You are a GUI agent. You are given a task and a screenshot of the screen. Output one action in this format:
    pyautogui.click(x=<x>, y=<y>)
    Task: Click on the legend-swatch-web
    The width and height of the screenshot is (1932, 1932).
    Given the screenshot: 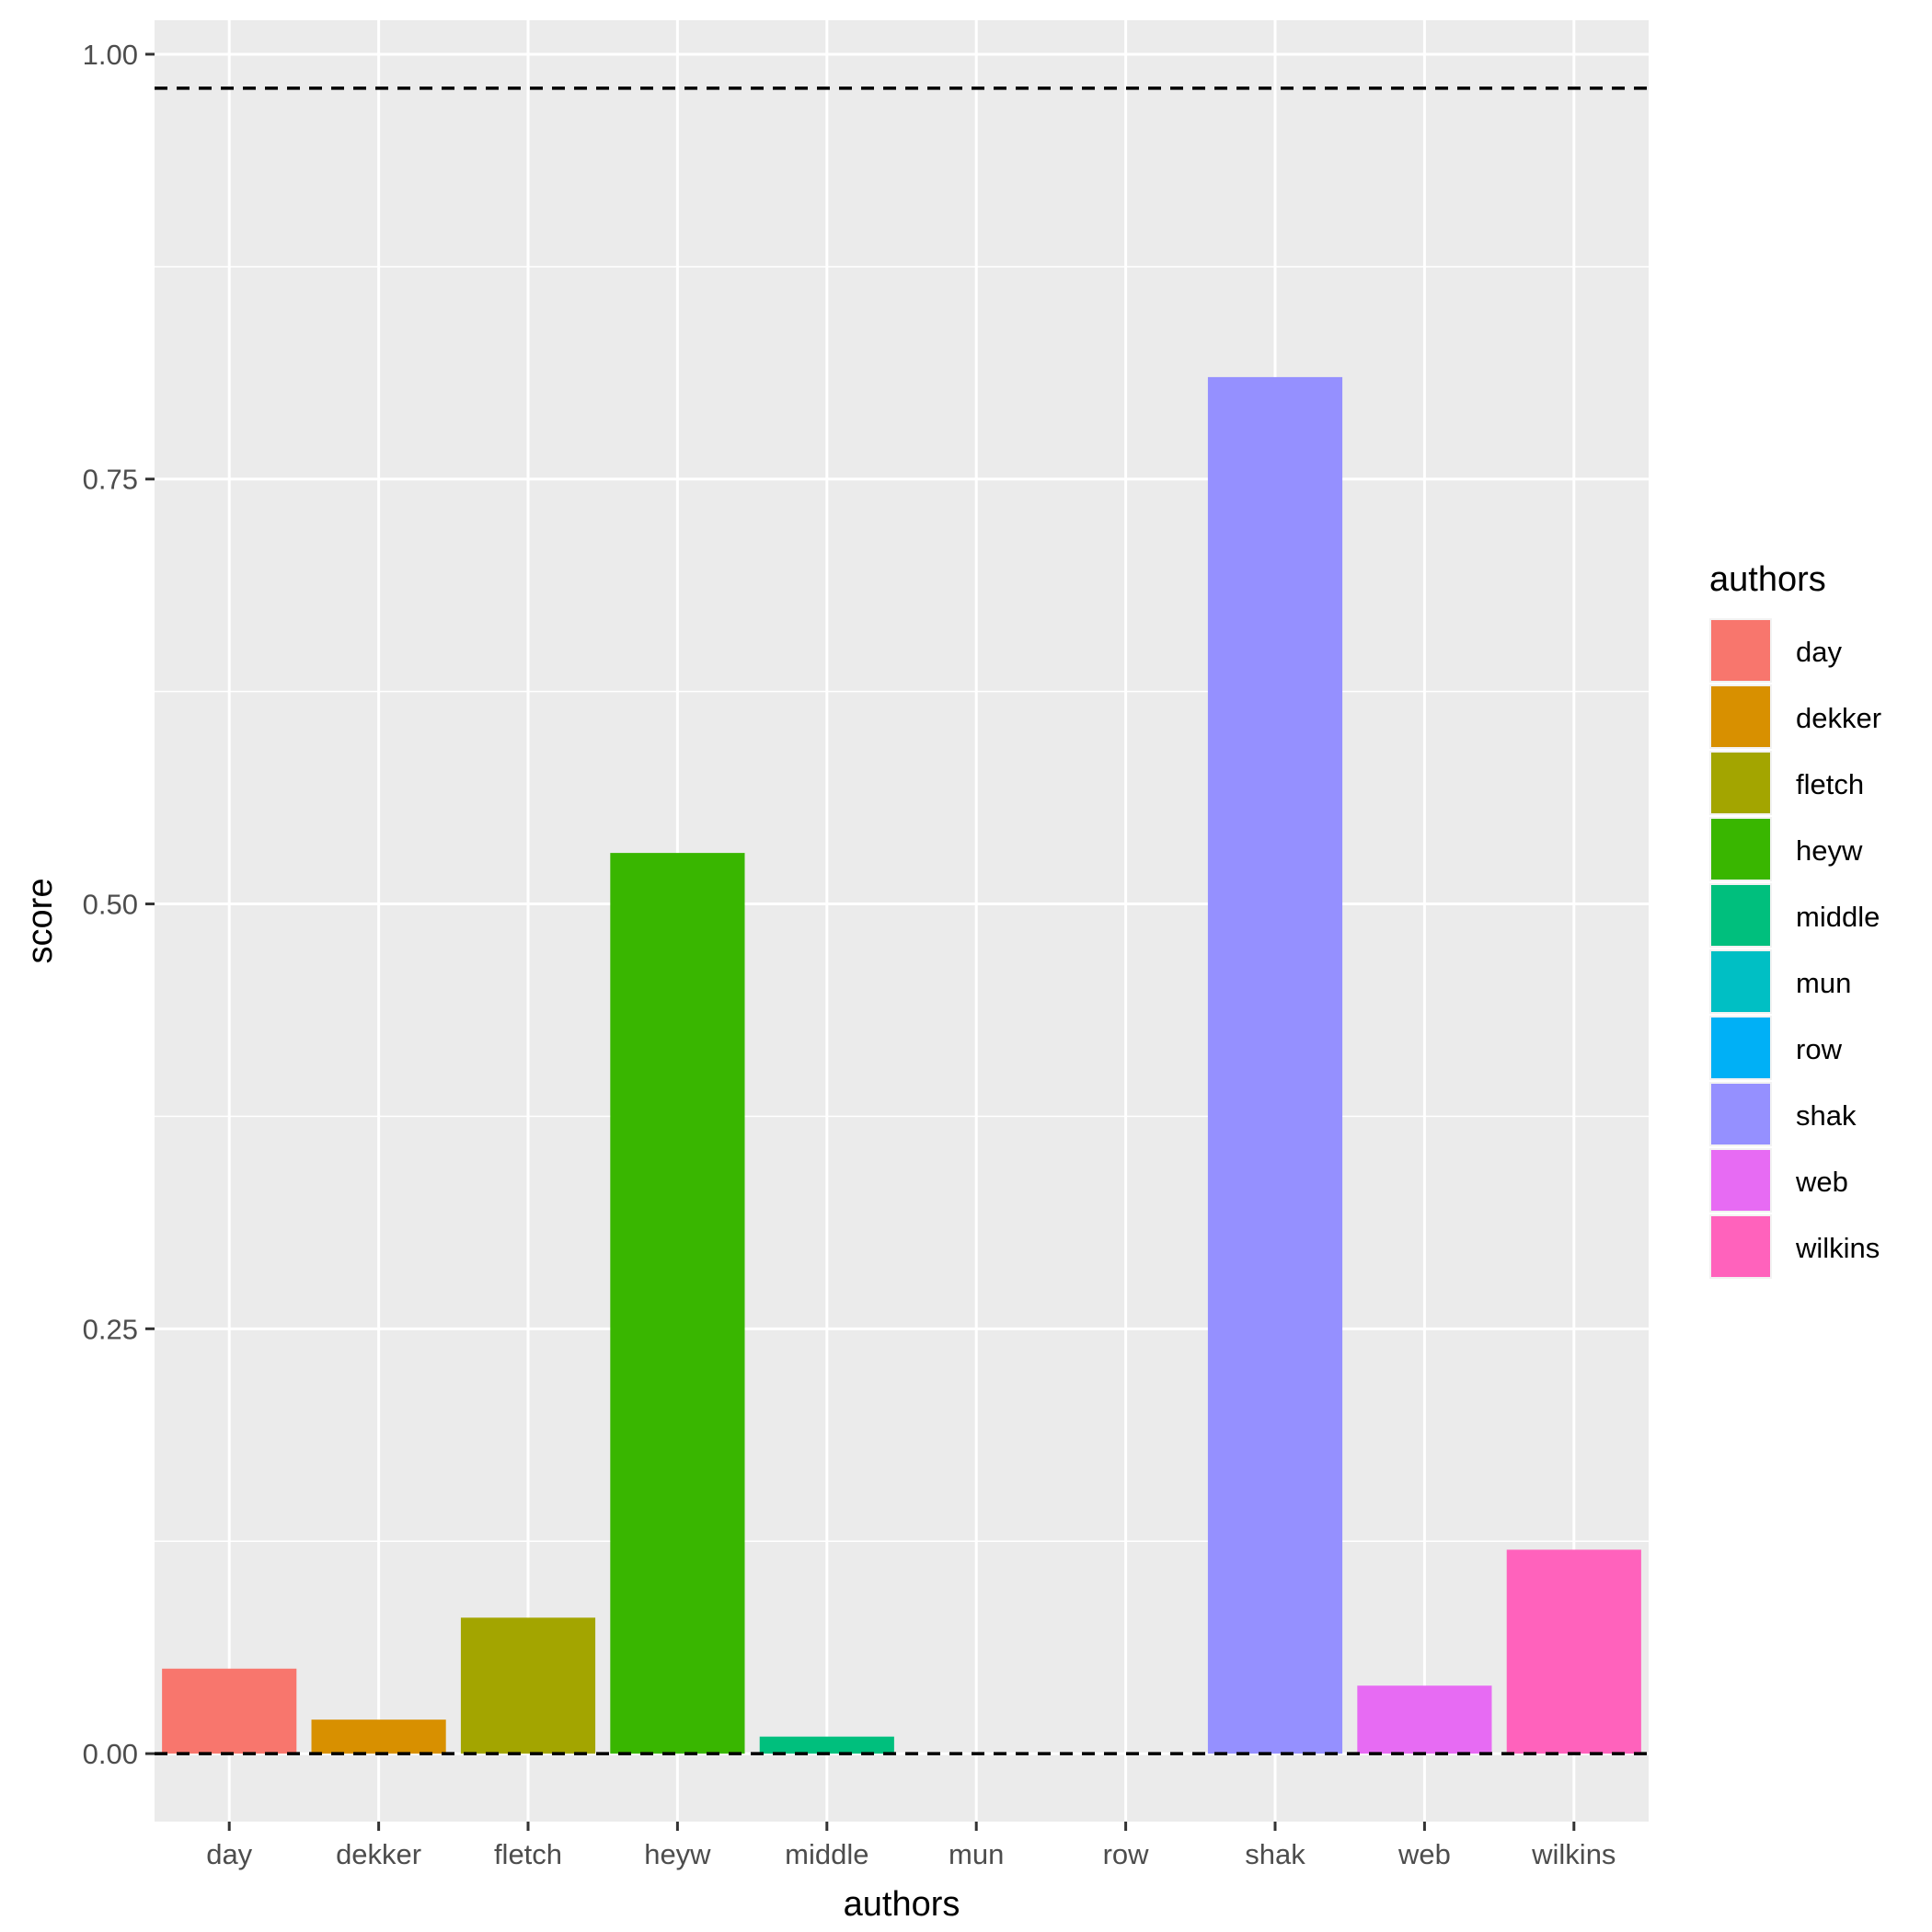 What is the action you would take?
    pyautogui.click(x=1740, y=1180)
    